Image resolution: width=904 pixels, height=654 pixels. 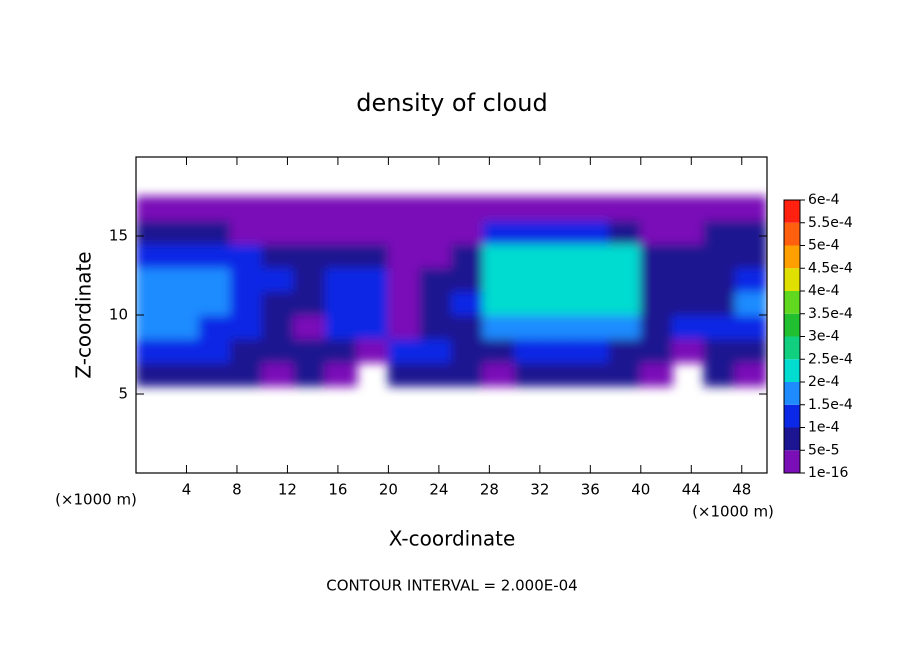 I want to click on colorbar-label: 4e-4, so click(x=824, y=291).